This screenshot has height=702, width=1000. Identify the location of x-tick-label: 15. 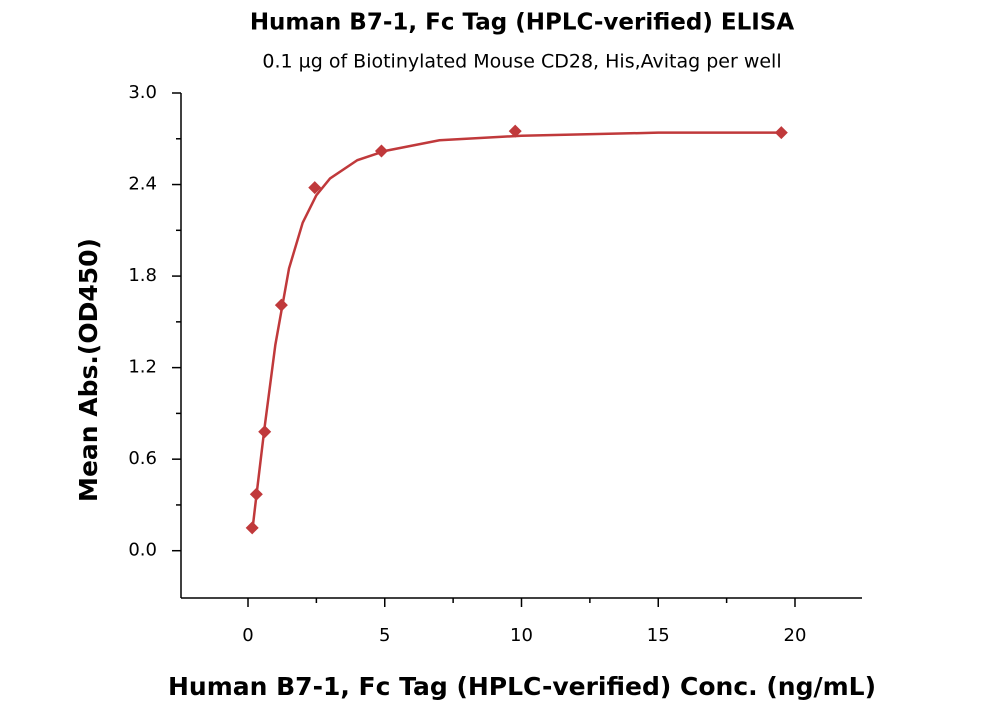
(658, 635).